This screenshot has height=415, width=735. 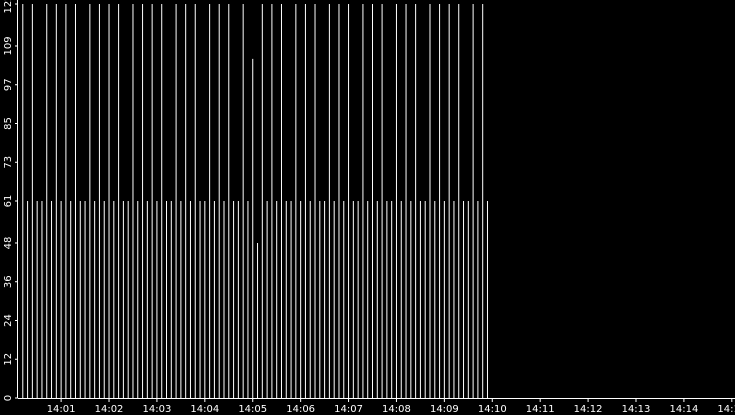 What do you see at coordinates (396, 409) in the screenshot?
I see `x-tick-label: 14:08` at bounding box center [396, 409].